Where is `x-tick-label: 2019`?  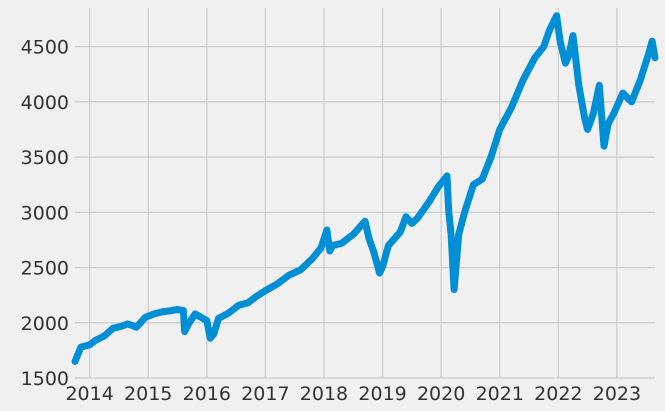 x-tick-label: 2019 is located at coordinates (382, 394).